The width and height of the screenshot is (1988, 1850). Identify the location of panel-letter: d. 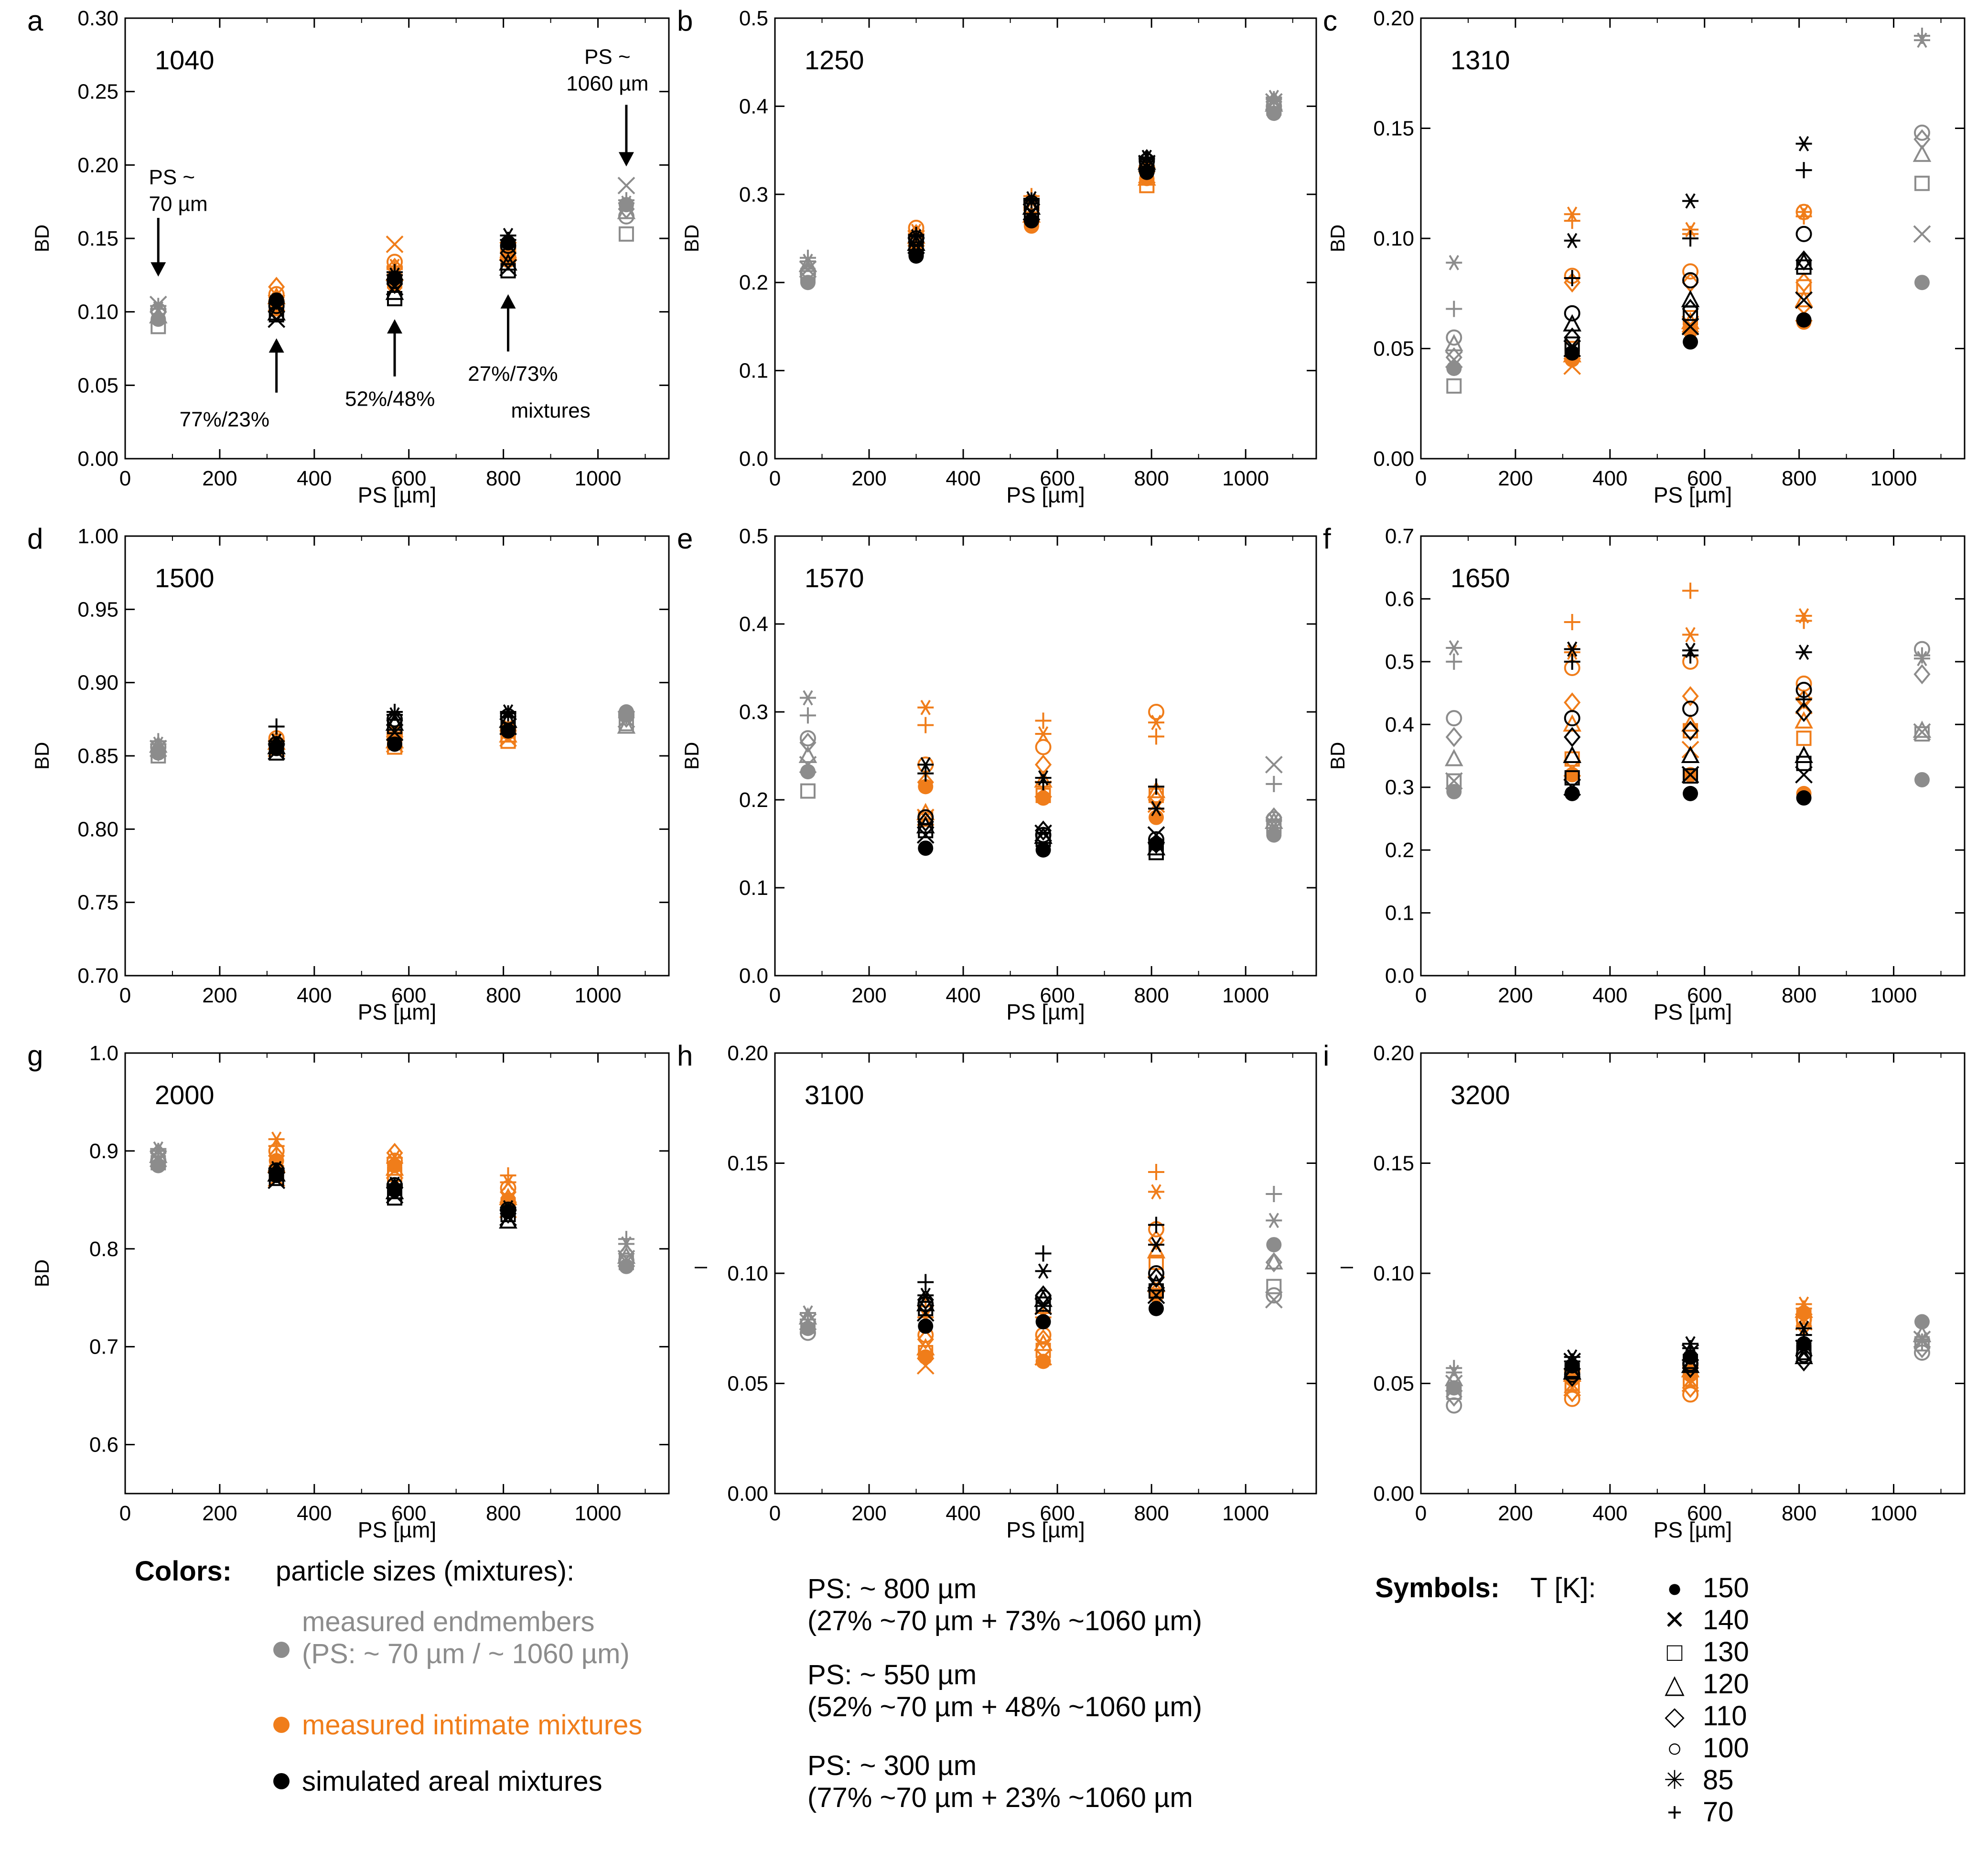
(35, 539).